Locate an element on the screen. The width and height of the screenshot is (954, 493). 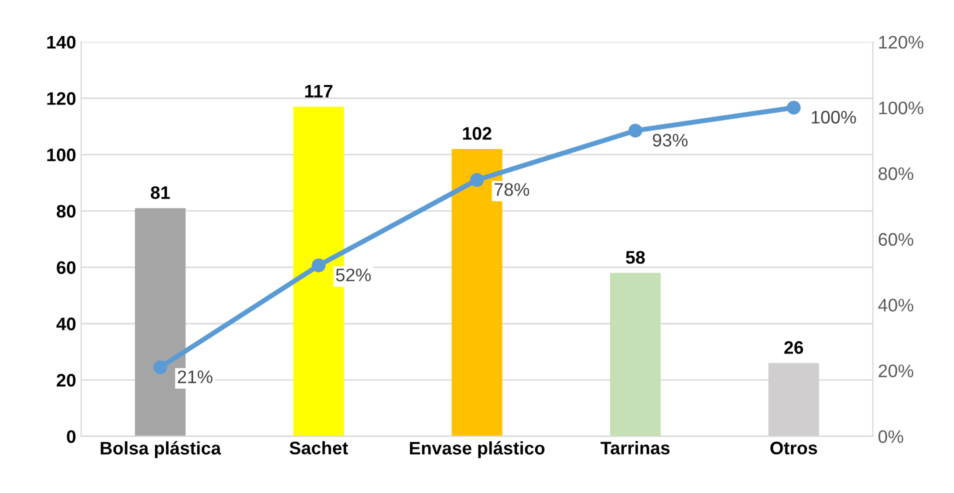
y2-tick-label: 100% is located at coordinates (901, 108).